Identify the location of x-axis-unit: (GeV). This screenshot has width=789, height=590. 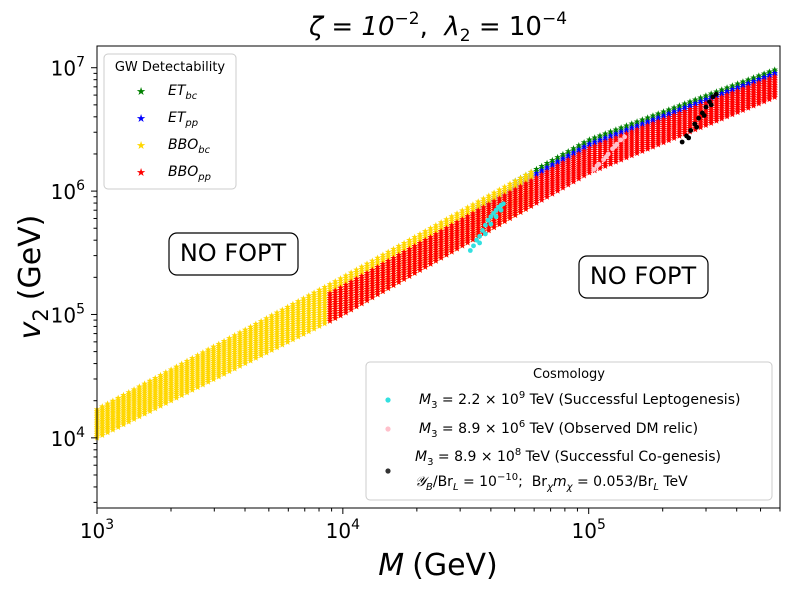
(455, 565).